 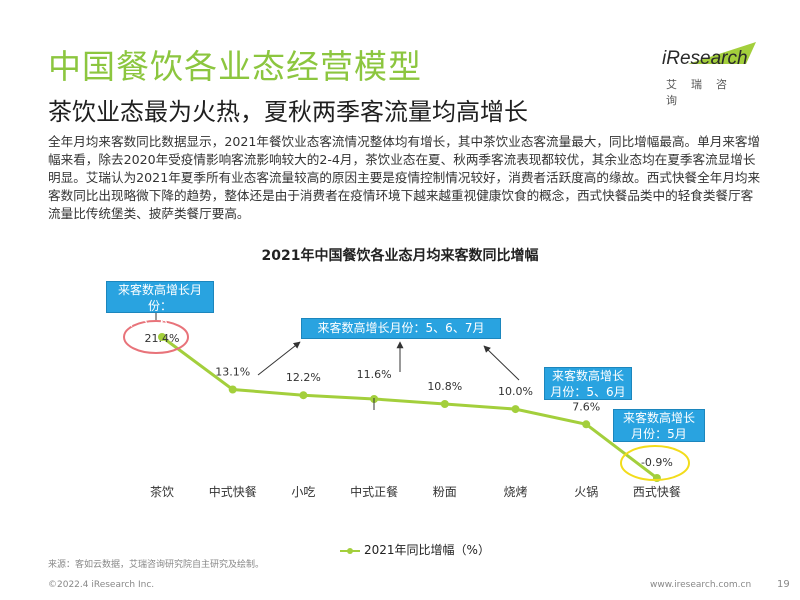 I want to click on data-label: 10.0%, so click(x=515, y=391).